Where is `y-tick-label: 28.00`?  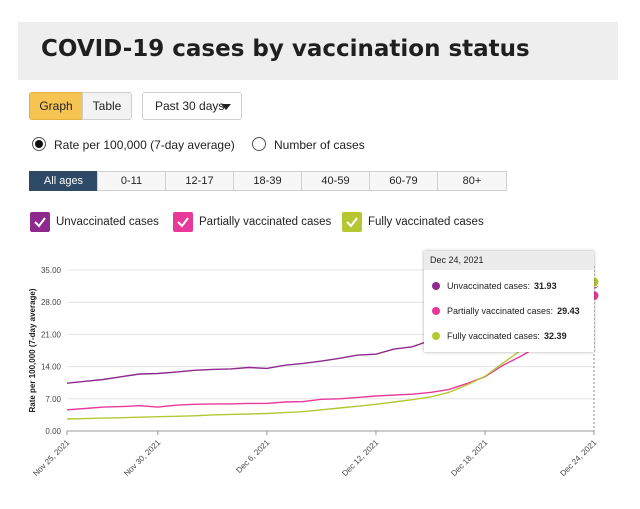
y-tick-label: 28.00 is located at coordinates (51, 302).